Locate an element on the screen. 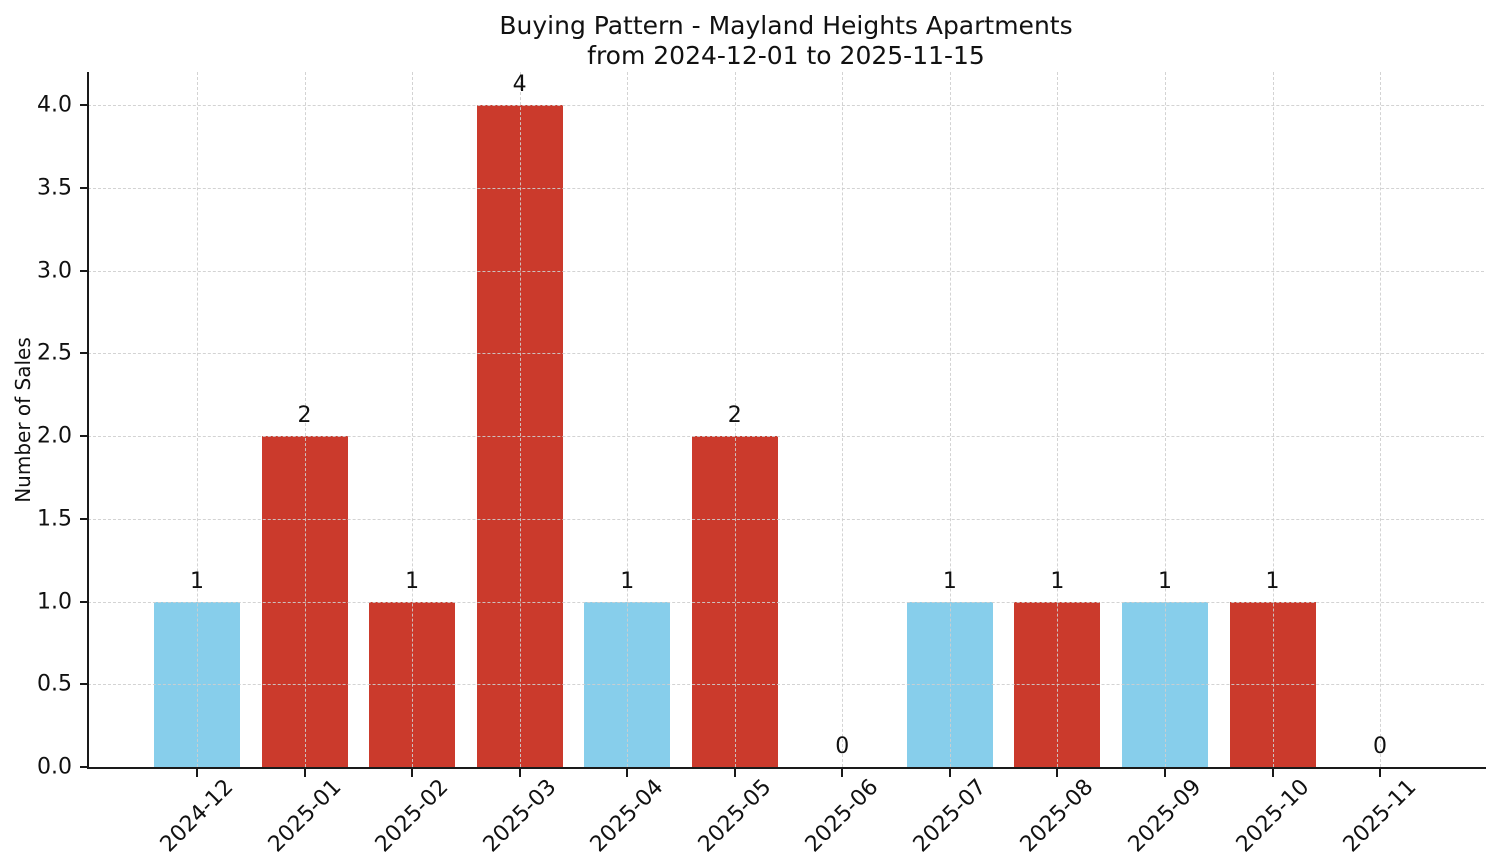 The width and height of the screenshot is (1501, 863). x-tick-label: 2024-12 is located at coordinates (197, 816).